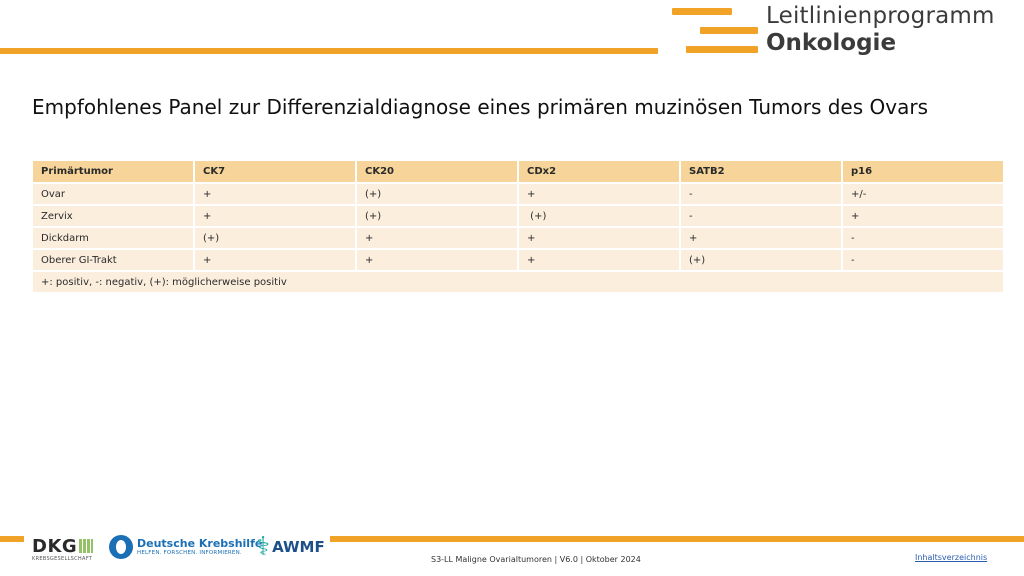 The width and height of the screenshot is (1024, 576). What do you see at coordinates (113, 260) in the screenshot?
I see `table-cell: Oberer GI-Trakt` at bounding box center [113, 260].